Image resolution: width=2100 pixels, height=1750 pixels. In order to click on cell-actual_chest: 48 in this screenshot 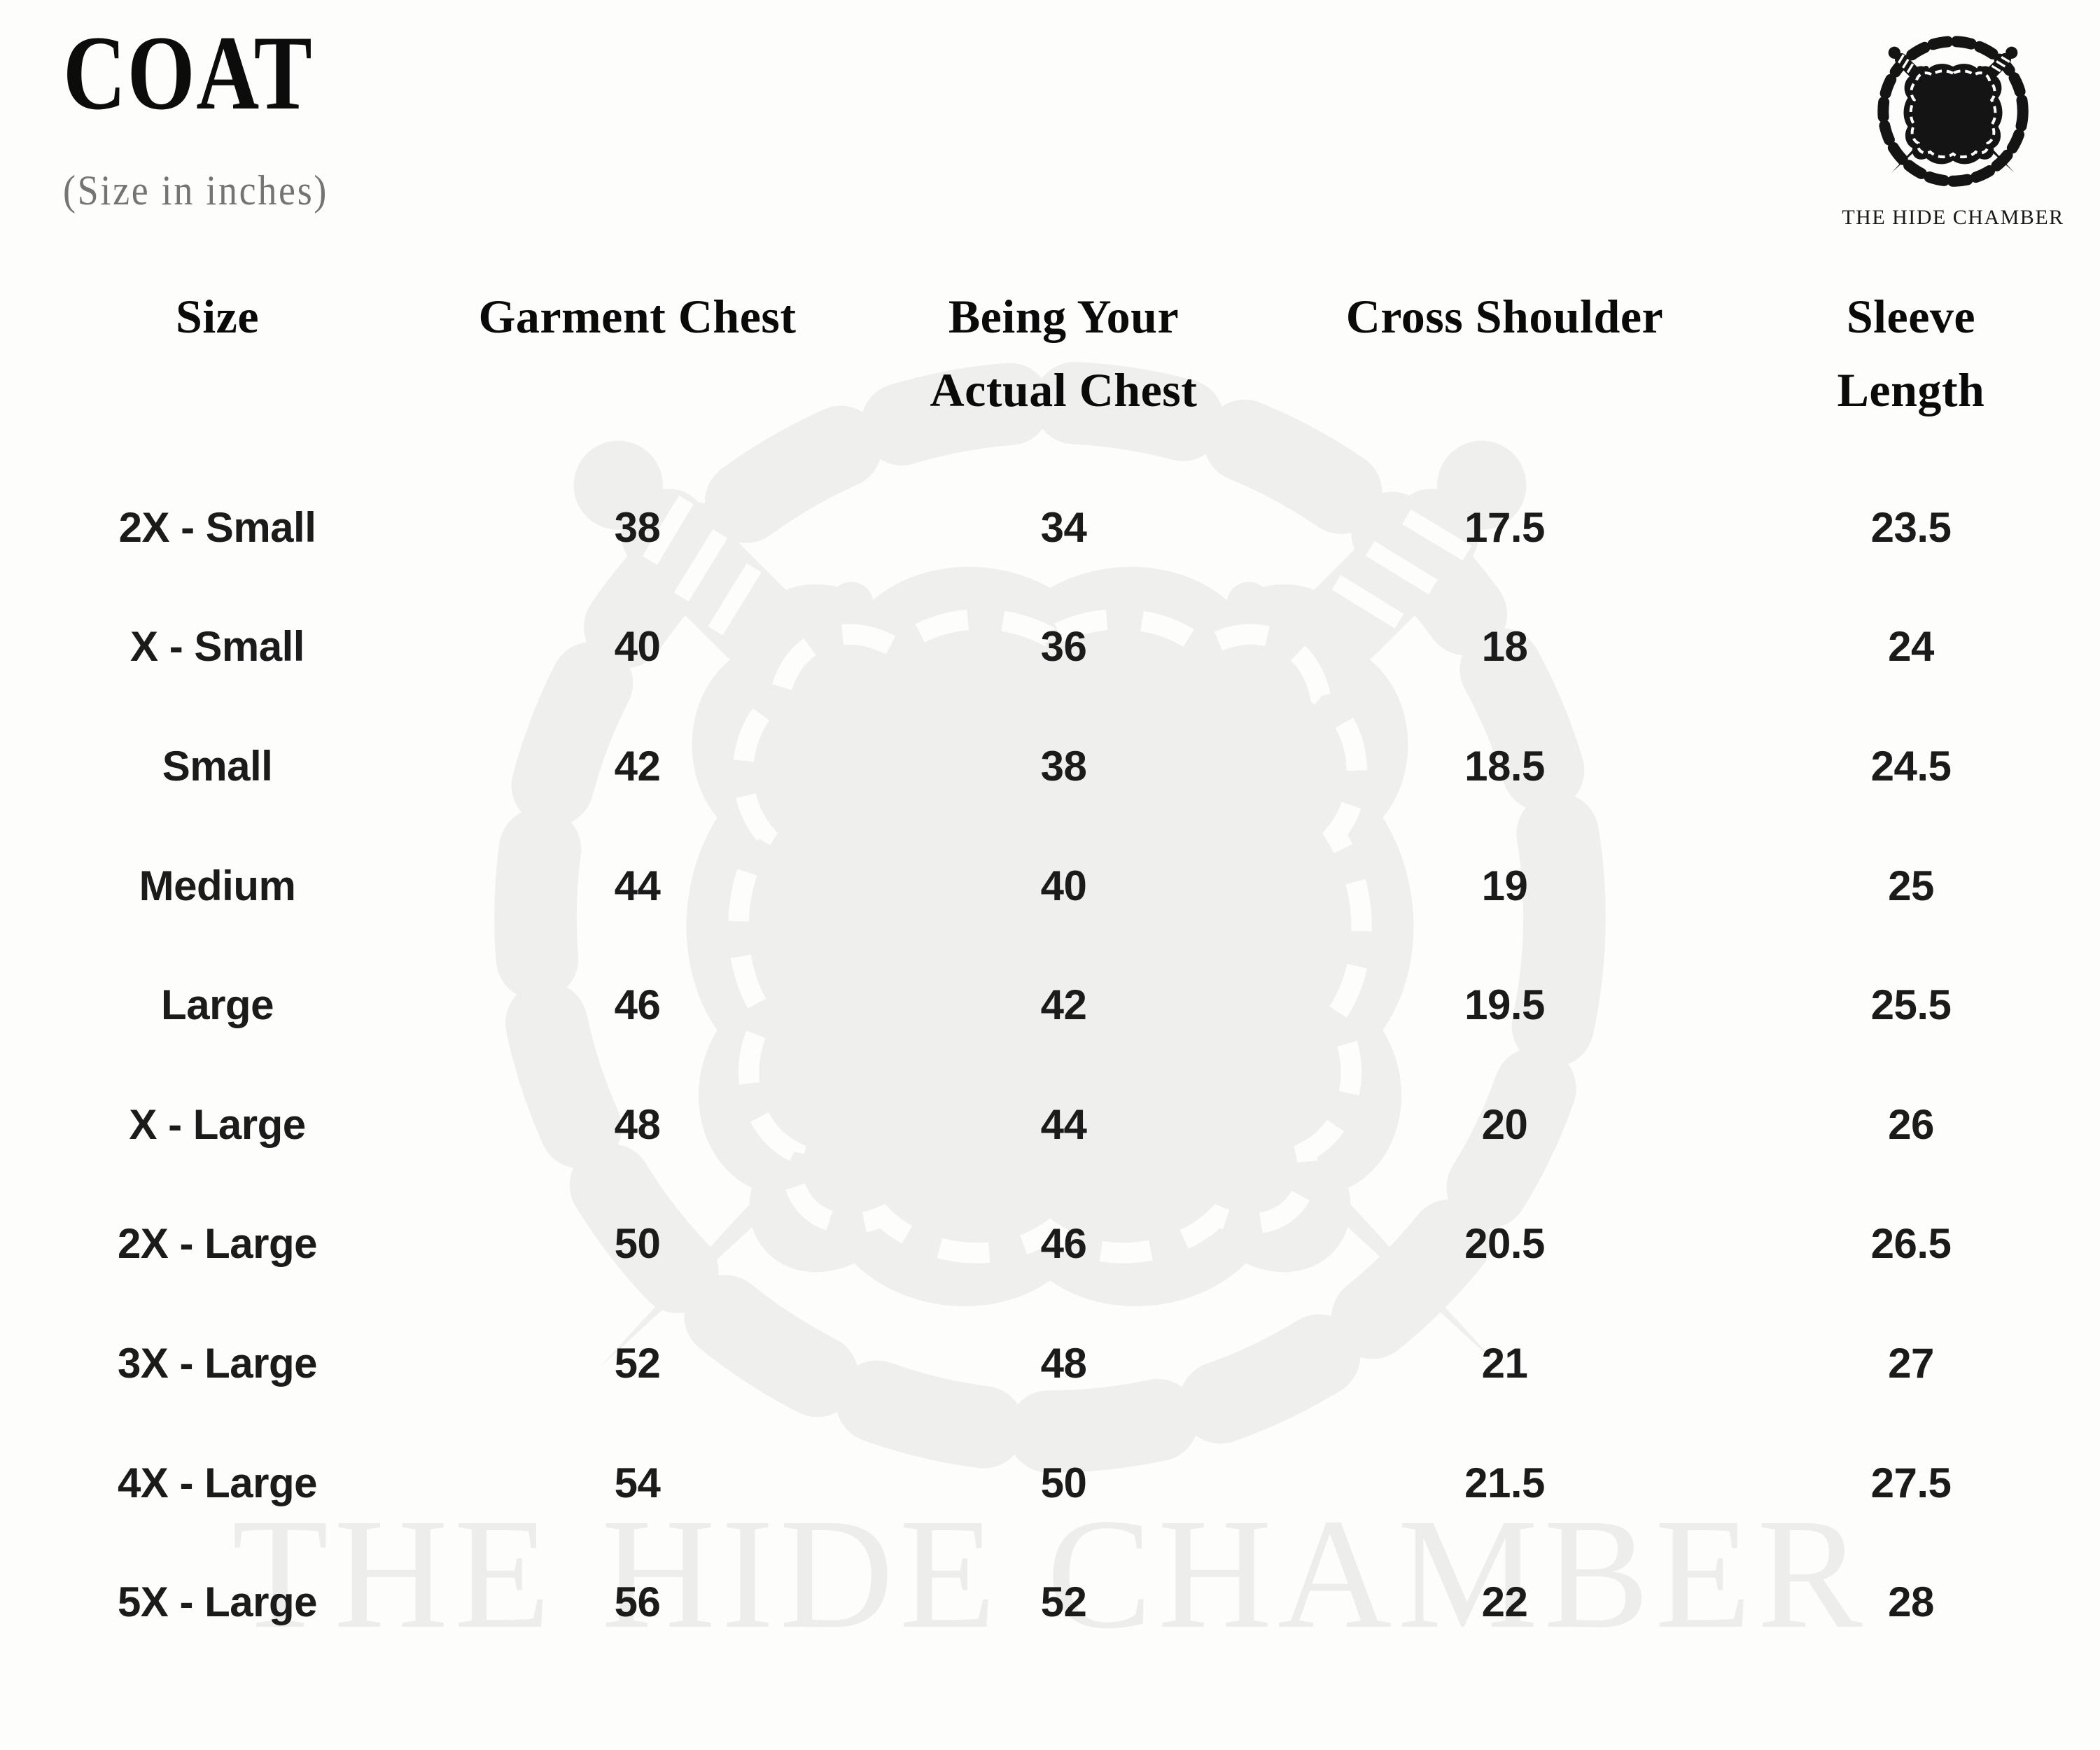, I will do `click(1063, 1363)`.